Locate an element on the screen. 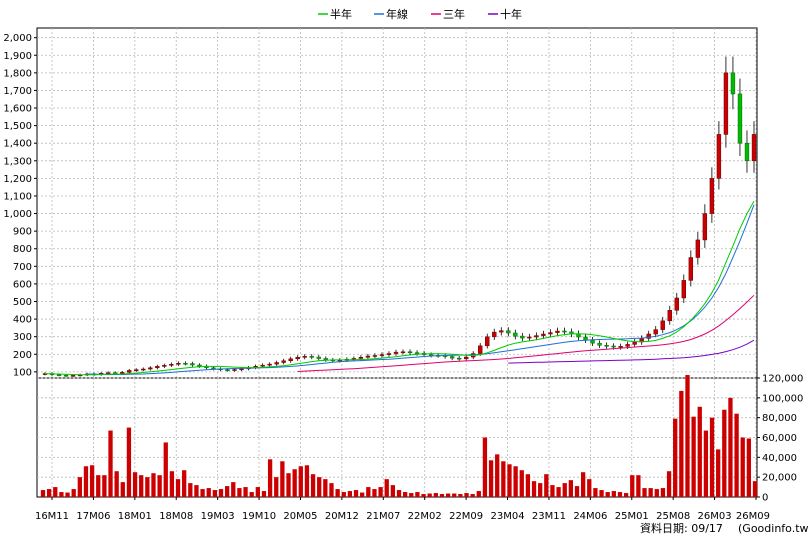  x-tick-label: 26M03 is located at coordinates (715, 516).